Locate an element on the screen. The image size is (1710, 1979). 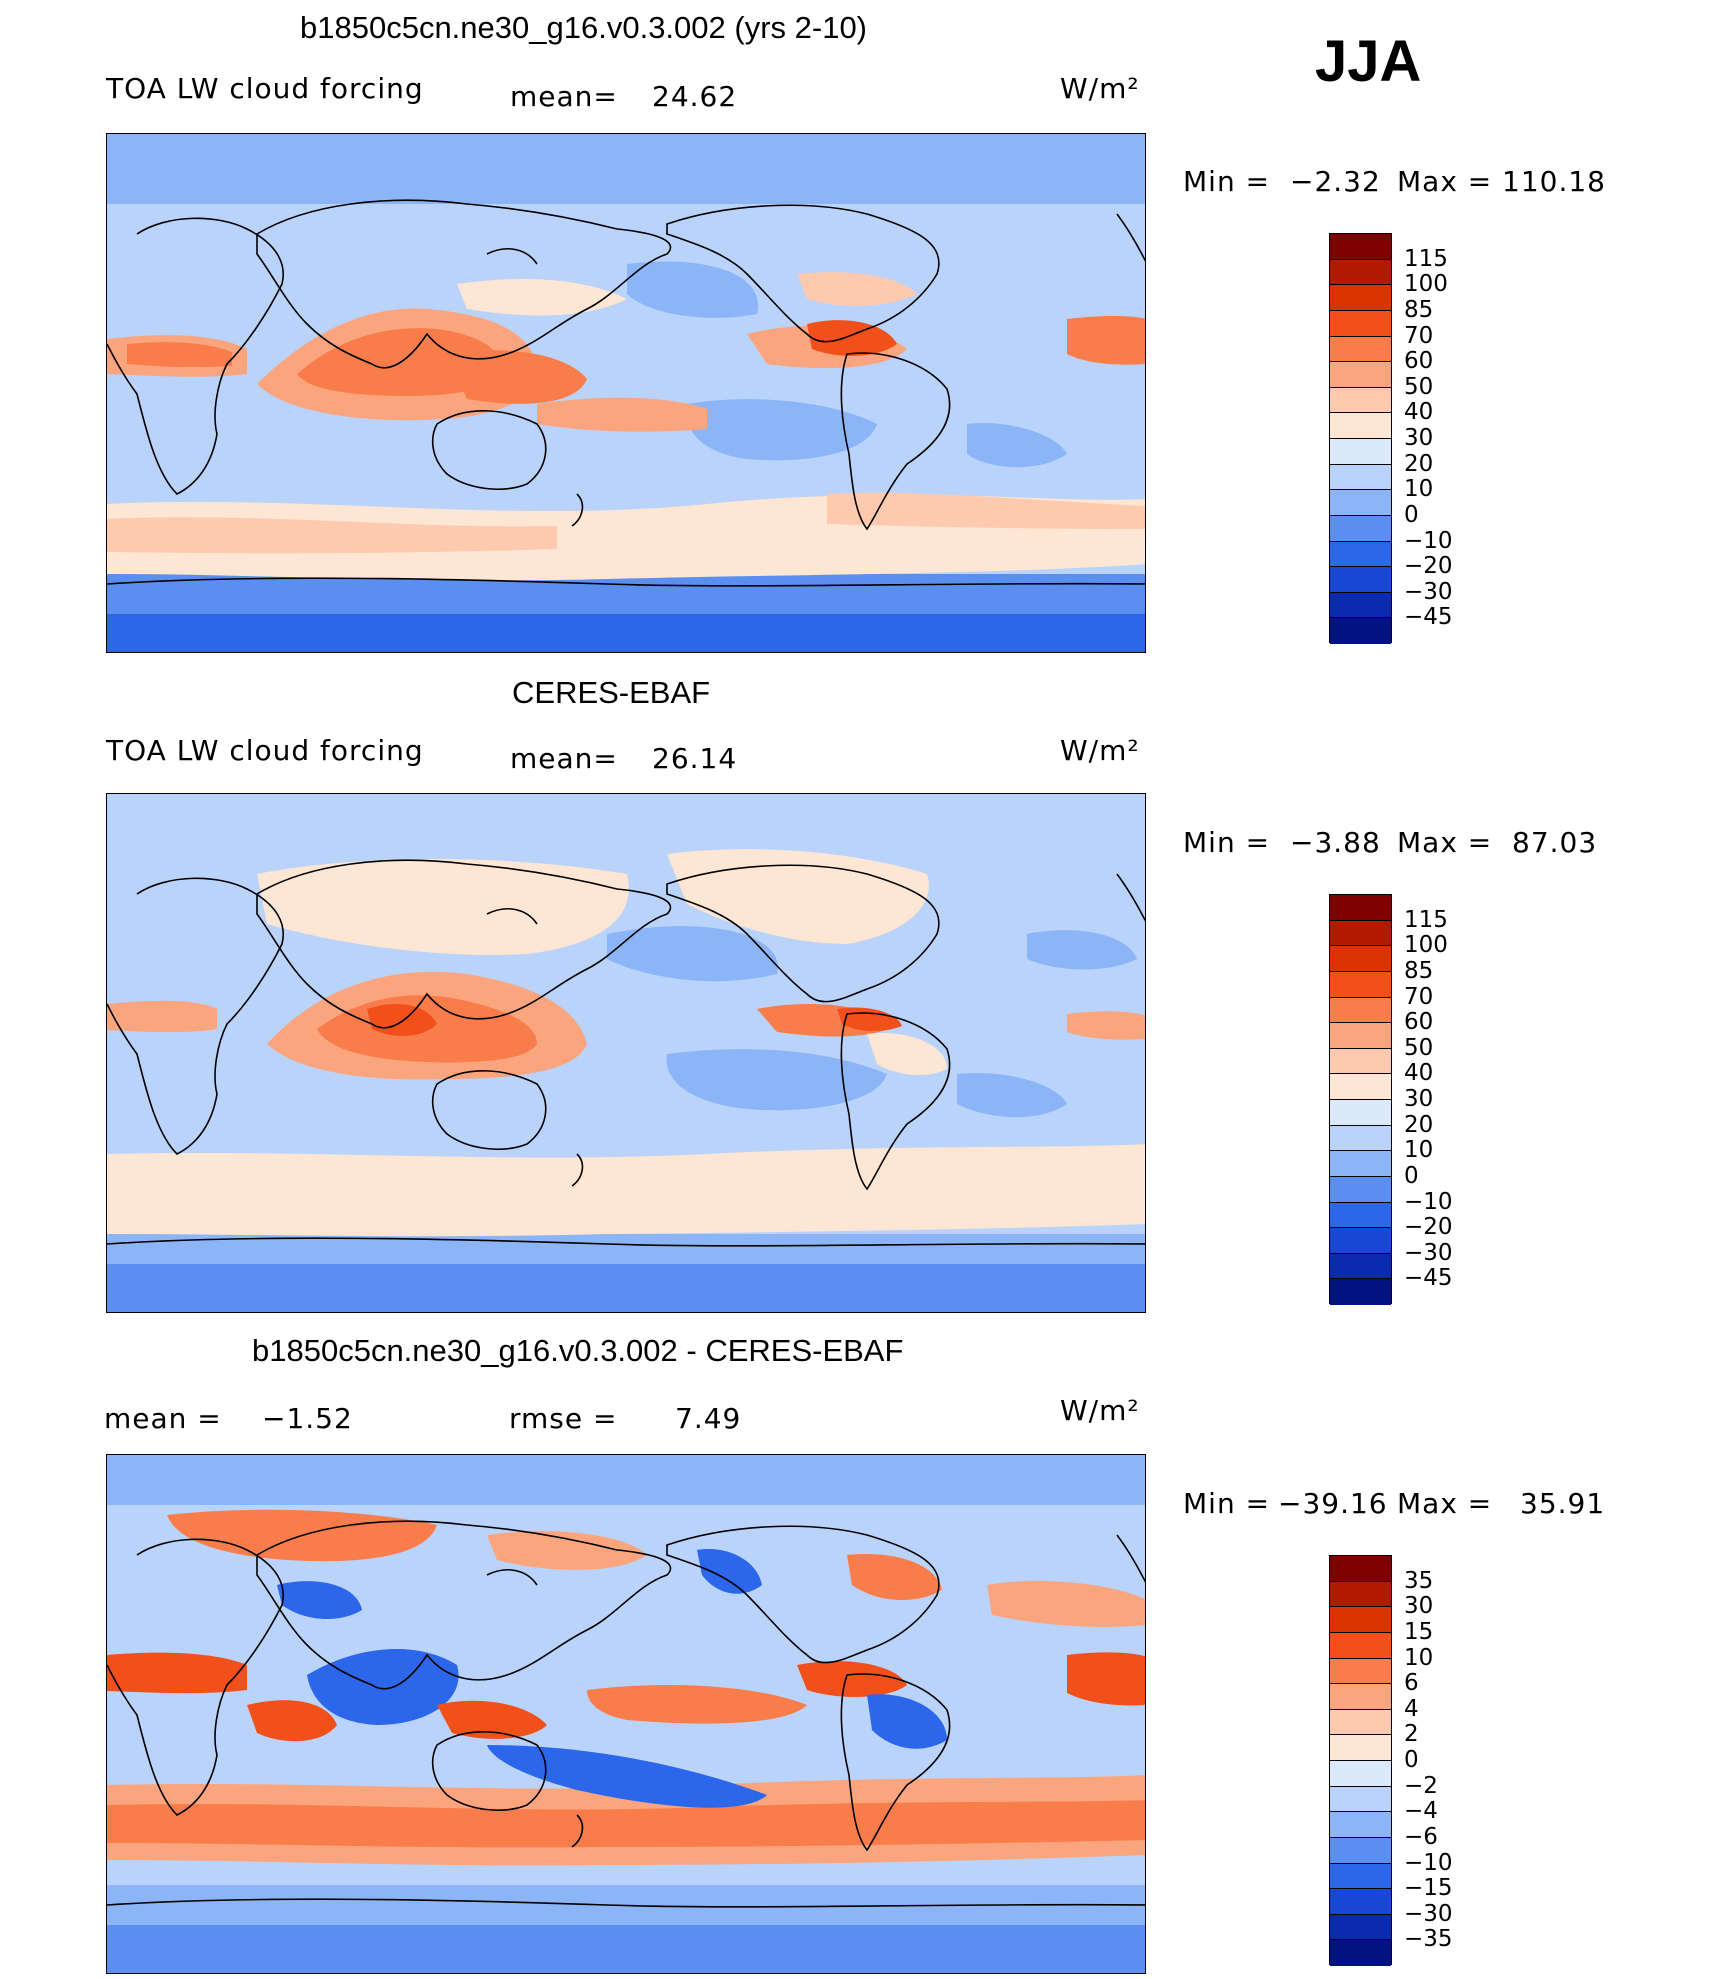
panel-title-obs: CERES-EBAF is located at coordinates (611, 692).